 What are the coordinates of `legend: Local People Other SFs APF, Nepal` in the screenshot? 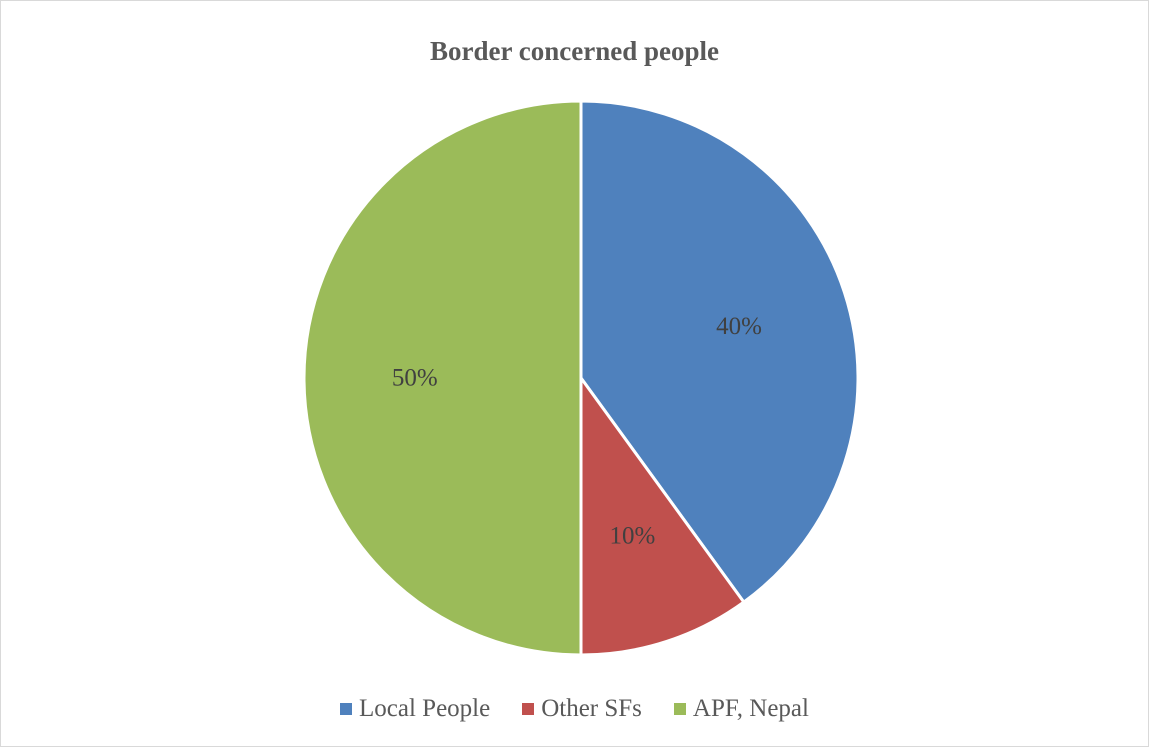 It's located at (574, 709).